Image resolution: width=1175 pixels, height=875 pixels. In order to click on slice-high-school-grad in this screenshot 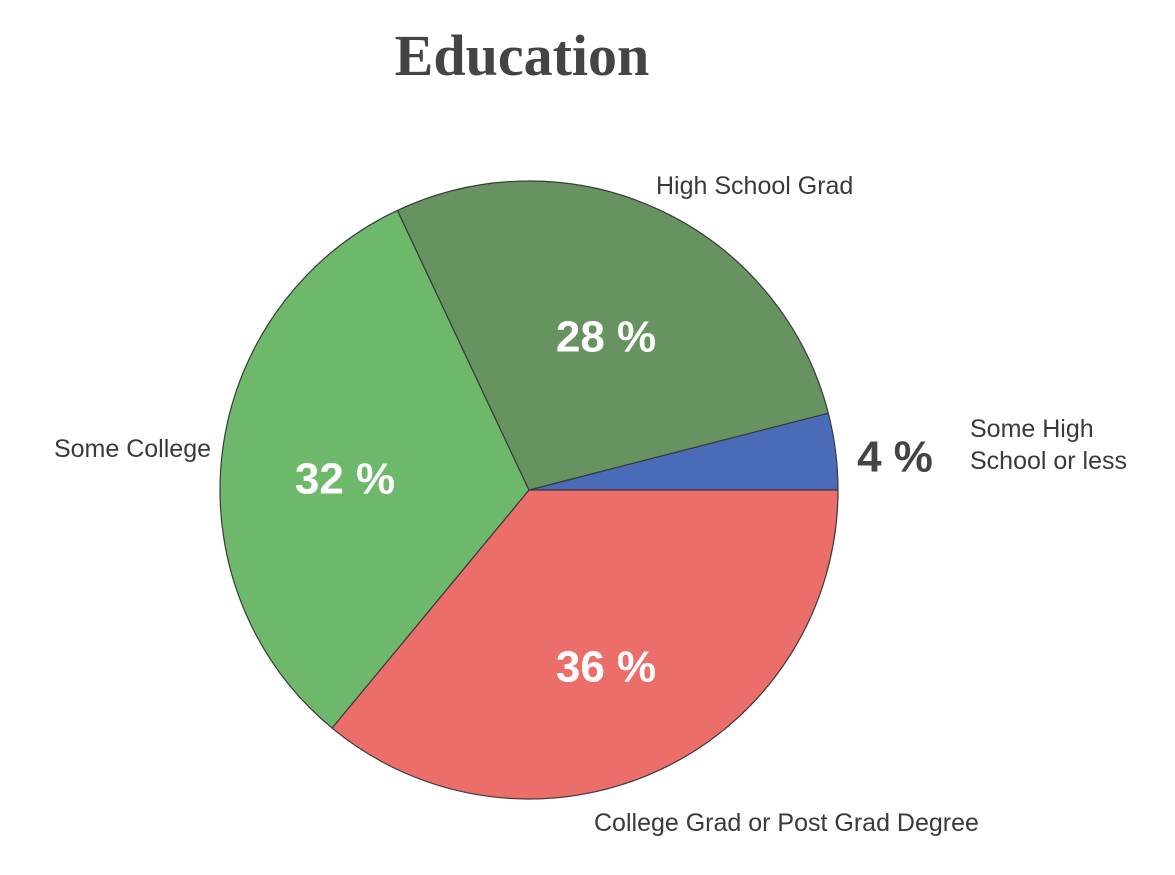, I will do `click(613, 335)`.